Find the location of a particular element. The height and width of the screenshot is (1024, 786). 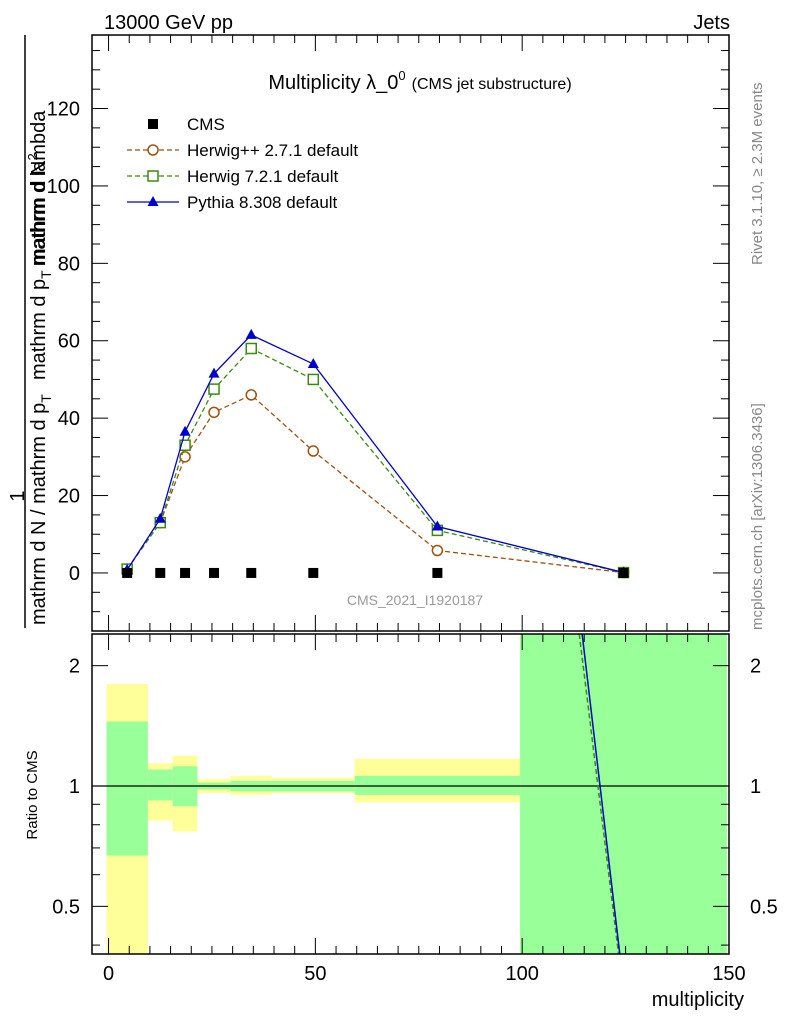

svg-text: mathrm d N / mathrm d pT is located at coordinates (41, 509).